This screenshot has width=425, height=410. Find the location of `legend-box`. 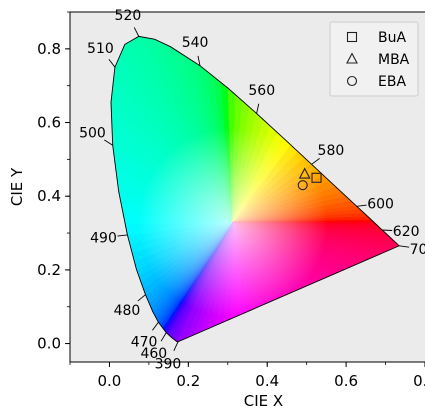

legend-box is located at coordinates (374, 59).